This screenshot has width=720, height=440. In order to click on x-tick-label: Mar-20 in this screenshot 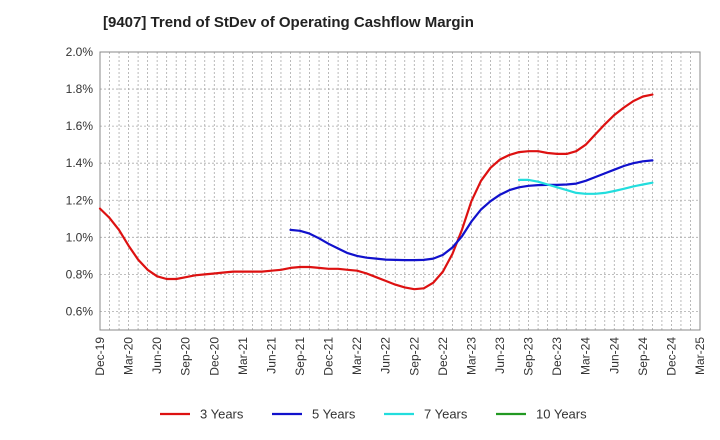, I will do `click(129, 356)`.